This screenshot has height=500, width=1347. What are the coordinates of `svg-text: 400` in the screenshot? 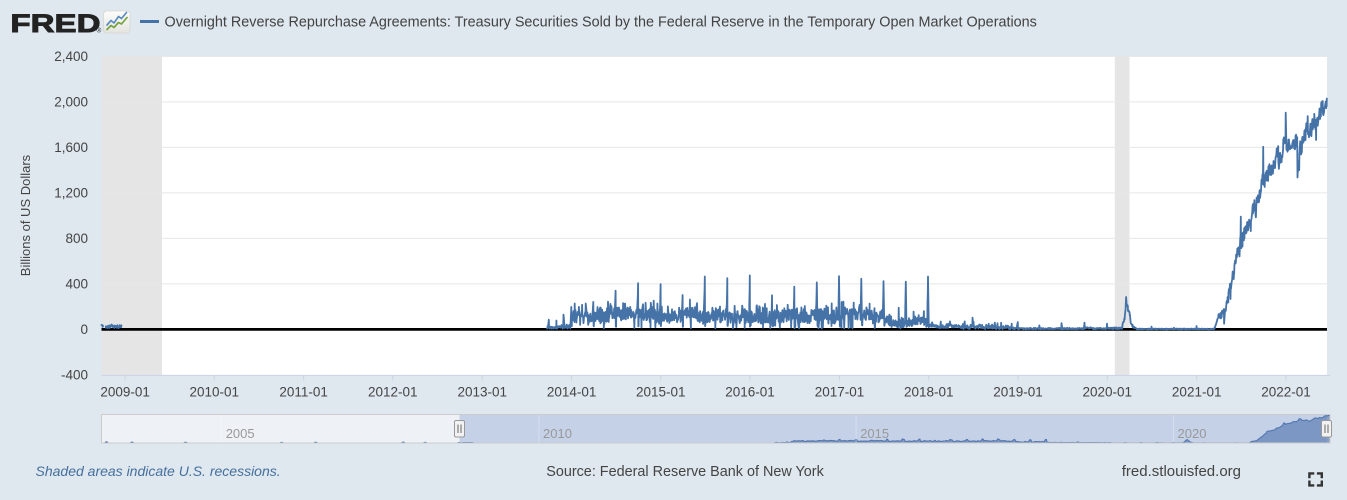 It's located at (76, 284).